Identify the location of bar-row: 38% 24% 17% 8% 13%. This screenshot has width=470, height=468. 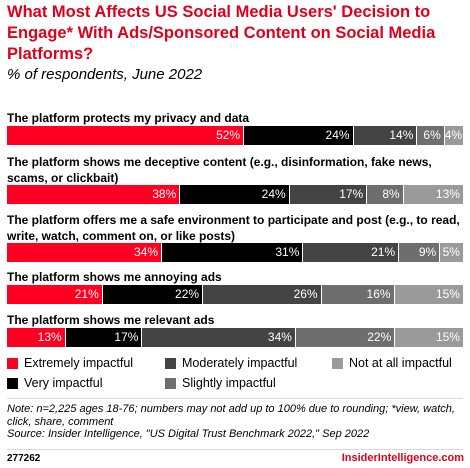
(235, 194).